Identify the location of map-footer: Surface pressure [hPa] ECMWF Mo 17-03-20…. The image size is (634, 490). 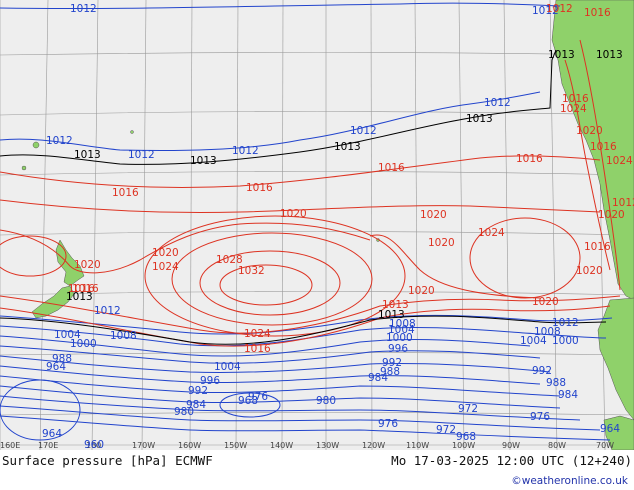
(317, 470).